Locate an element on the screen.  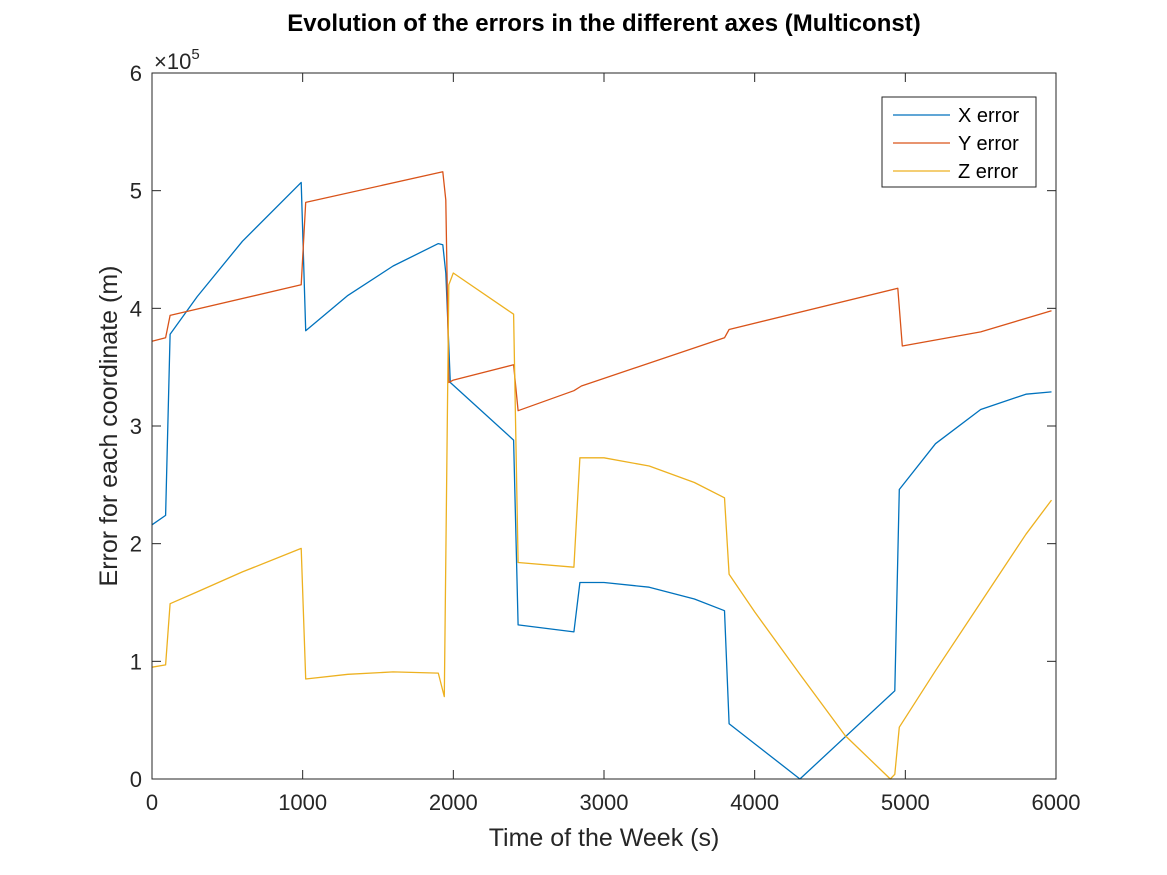
legend: X error Y error Z error is located at coordinates (959, 142).